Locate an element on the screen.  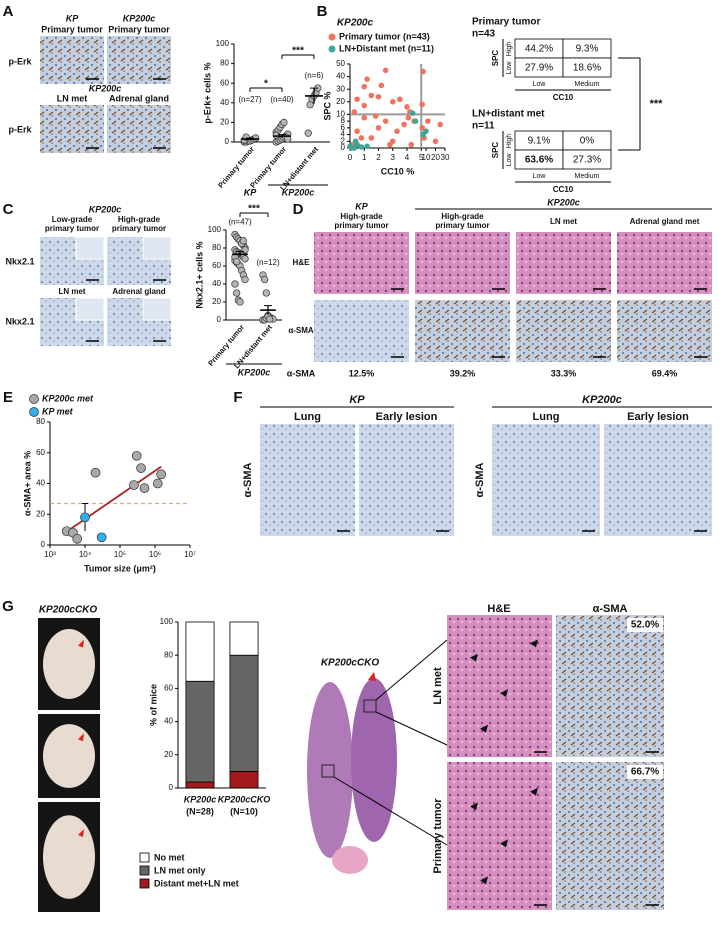
x-tick-label: 30 is located at coordinates (445, 157).